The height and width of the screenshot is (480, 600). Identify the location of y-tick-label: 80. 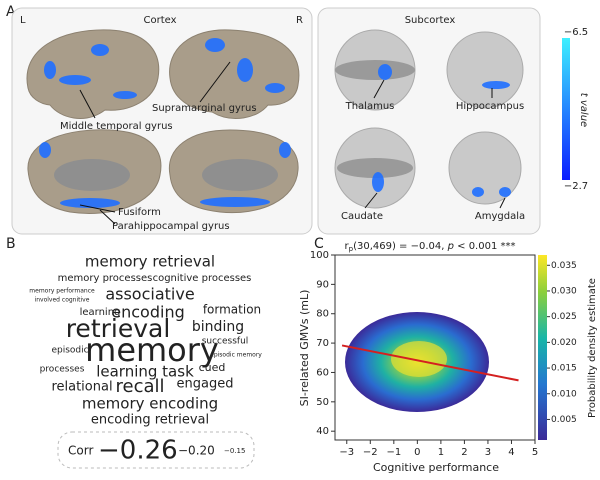
(322, 314).